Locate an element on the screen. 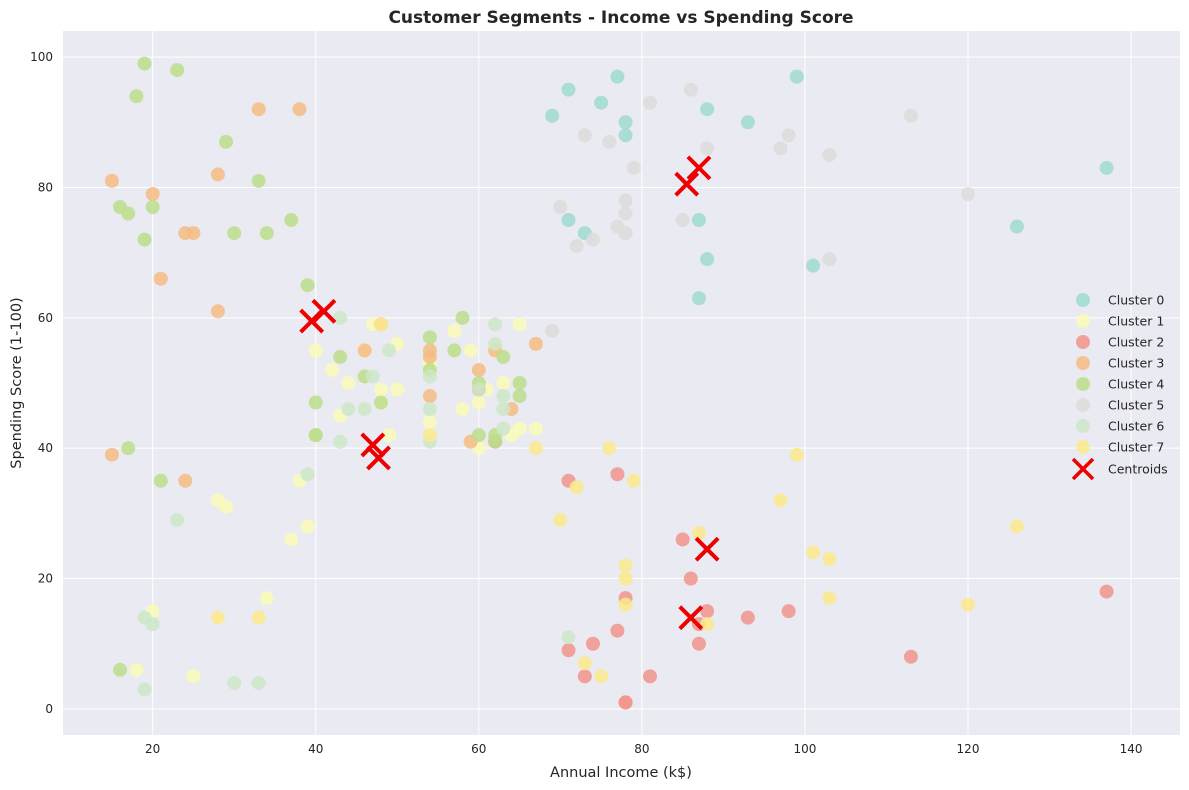 The height and width of the screenshot is (790, 1189). legend-item: Cluster 0 is located at coordinates (1120, 300).